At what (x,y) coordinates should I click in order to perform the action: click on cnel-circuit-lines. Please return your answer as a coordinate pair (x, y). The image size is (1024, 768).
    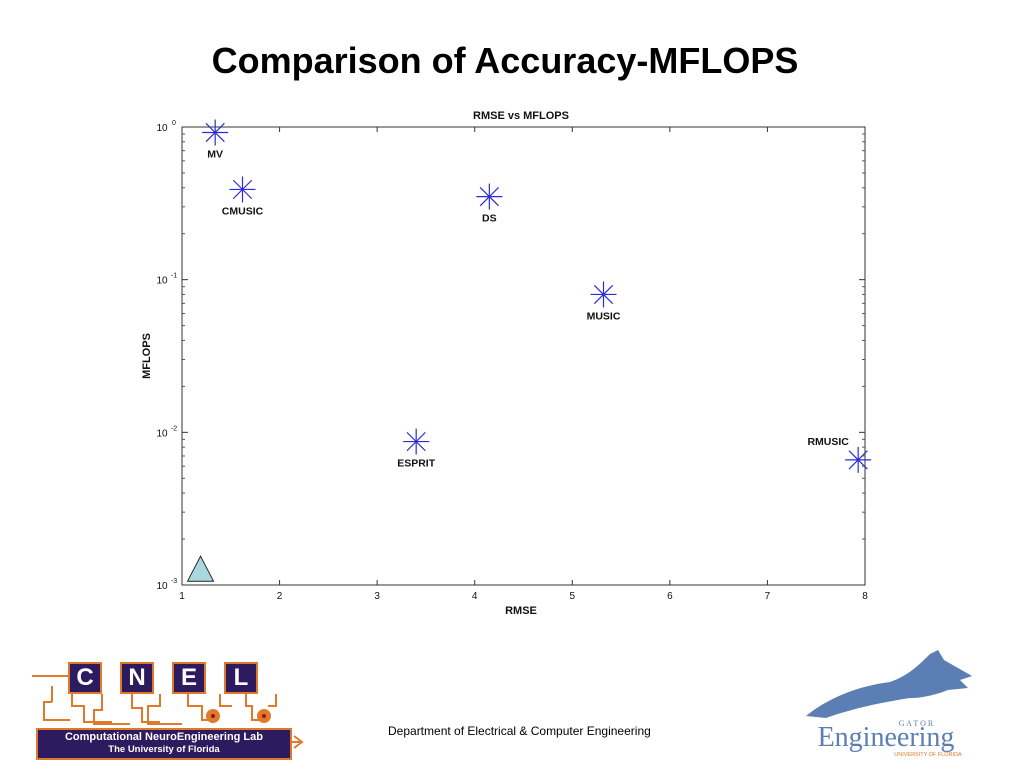
    Looking at the image, I should click on (168, 712).